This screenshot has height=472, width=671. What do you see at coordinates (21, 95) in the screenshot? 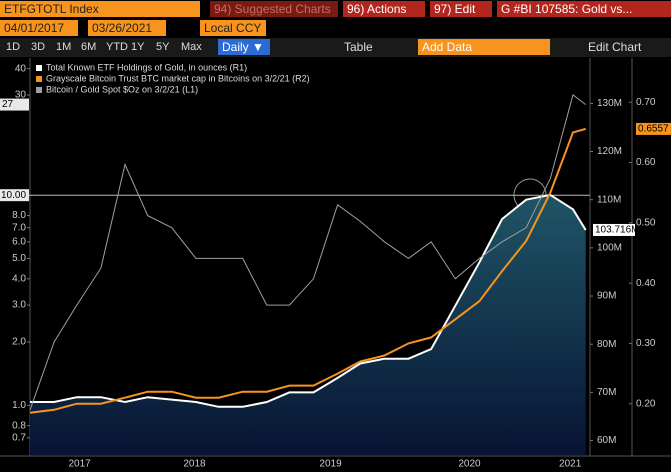
I see `tick-label: 30` at bounding box center [21, 95].